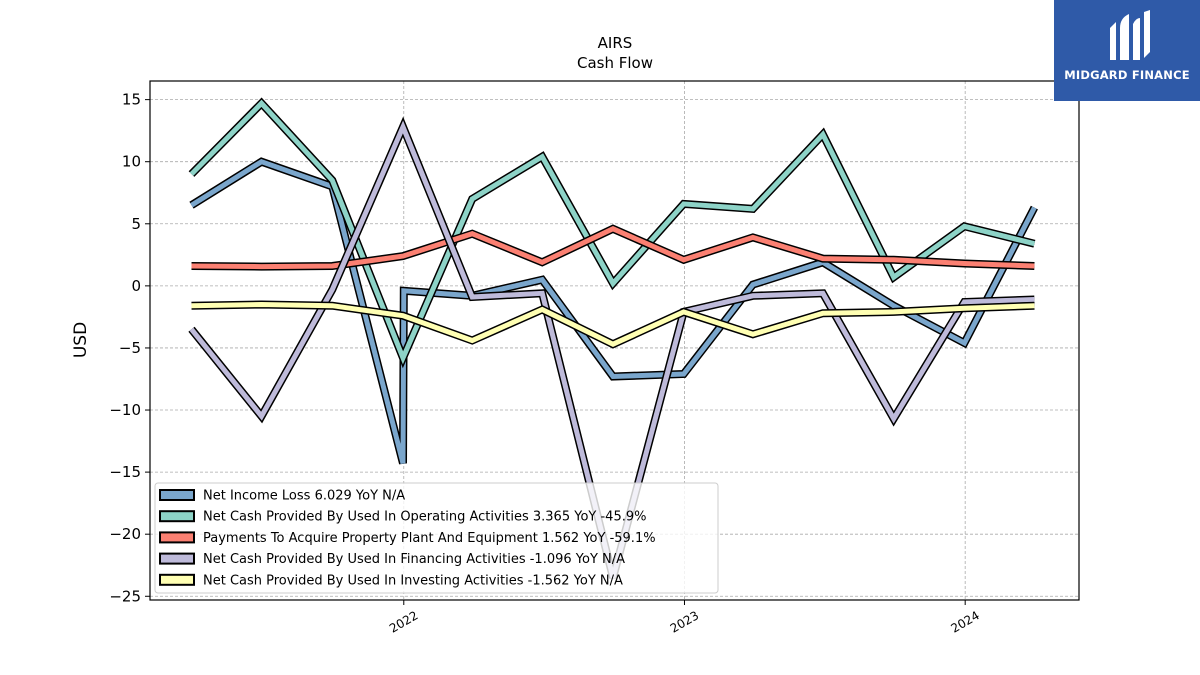 The width and height of the screenshot is (1200, 675). Describe the element at coordinates (304, 496) in the screenshot. I see `legend-entry: Net Income Loss 6.029 YoY N/A` at that location.